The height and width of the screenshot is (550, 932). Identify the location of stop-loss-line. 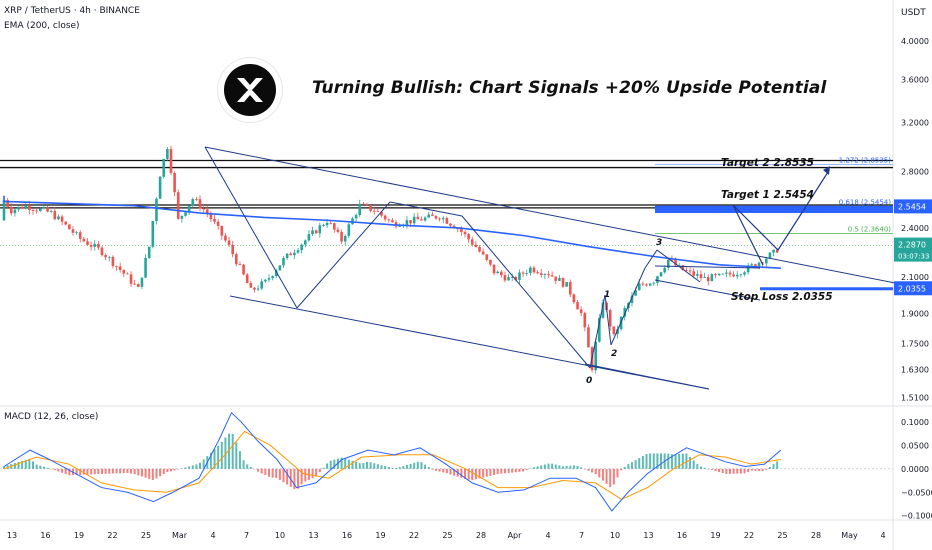
(826, 289).